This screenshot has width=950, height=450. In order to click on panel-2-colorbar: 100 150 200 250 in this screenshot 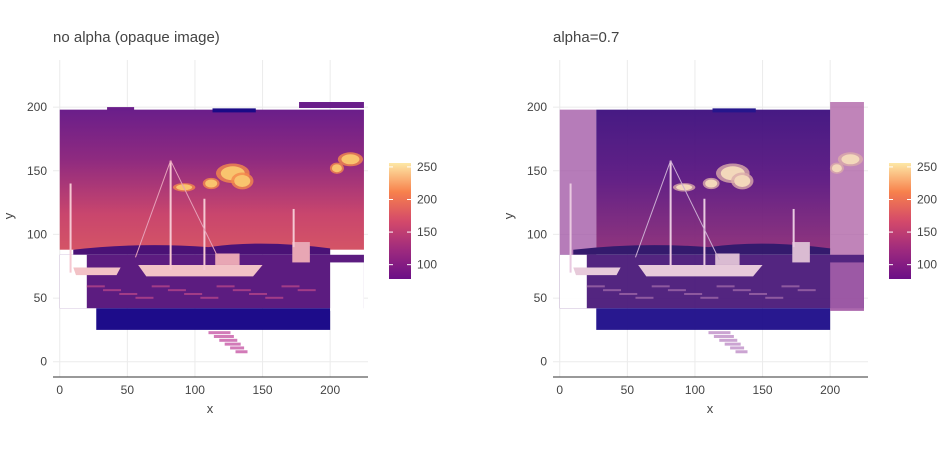, I will do `click(913, 219)`.